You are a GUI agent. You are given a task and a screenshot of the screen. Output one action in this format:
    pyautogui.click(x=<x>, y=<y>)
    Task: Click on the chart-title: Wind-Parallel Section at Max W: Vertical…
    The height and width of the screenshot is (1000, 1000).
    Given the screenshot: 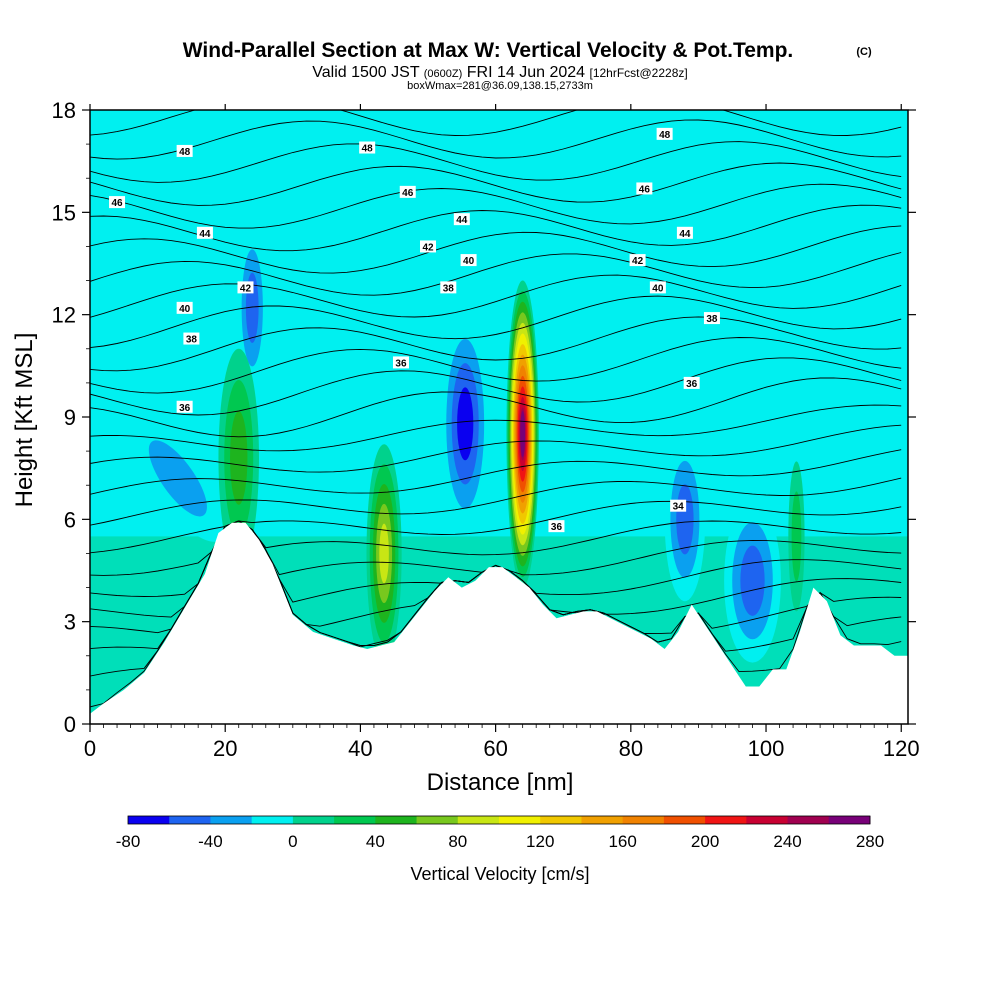 What is the action you would take?
    pyautogui.click(x=488, y=50)
    